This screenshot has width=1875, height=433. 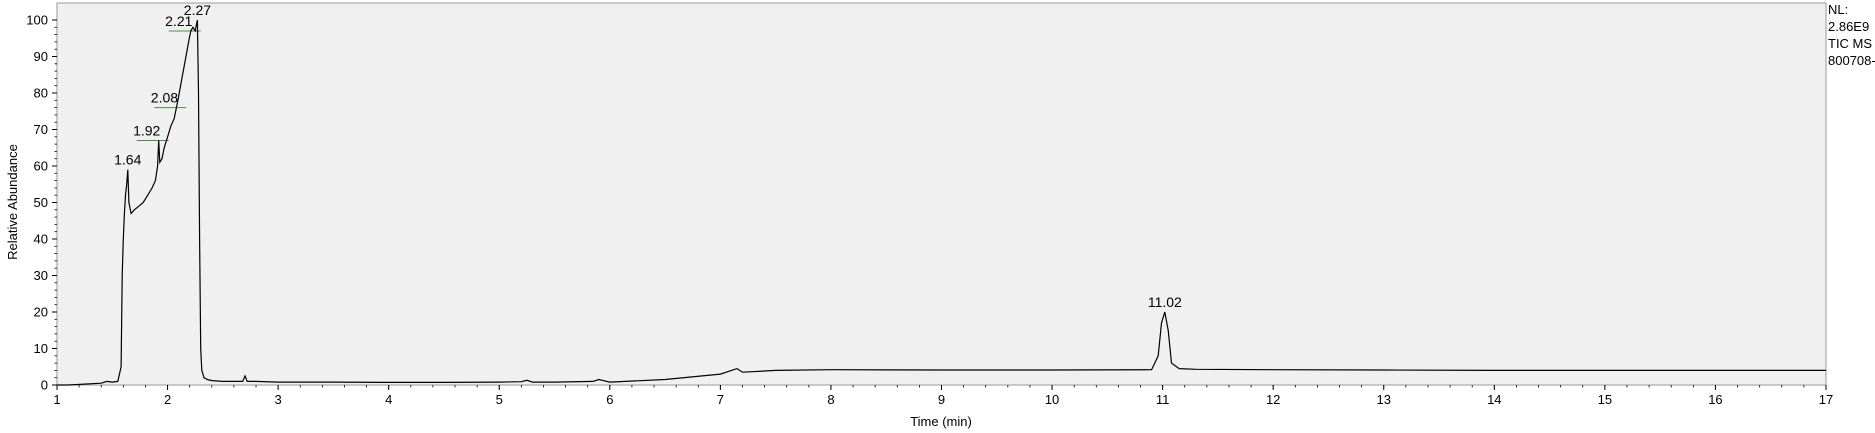 I want to click on x-tick-label: 4, so click(x=388, y=399).